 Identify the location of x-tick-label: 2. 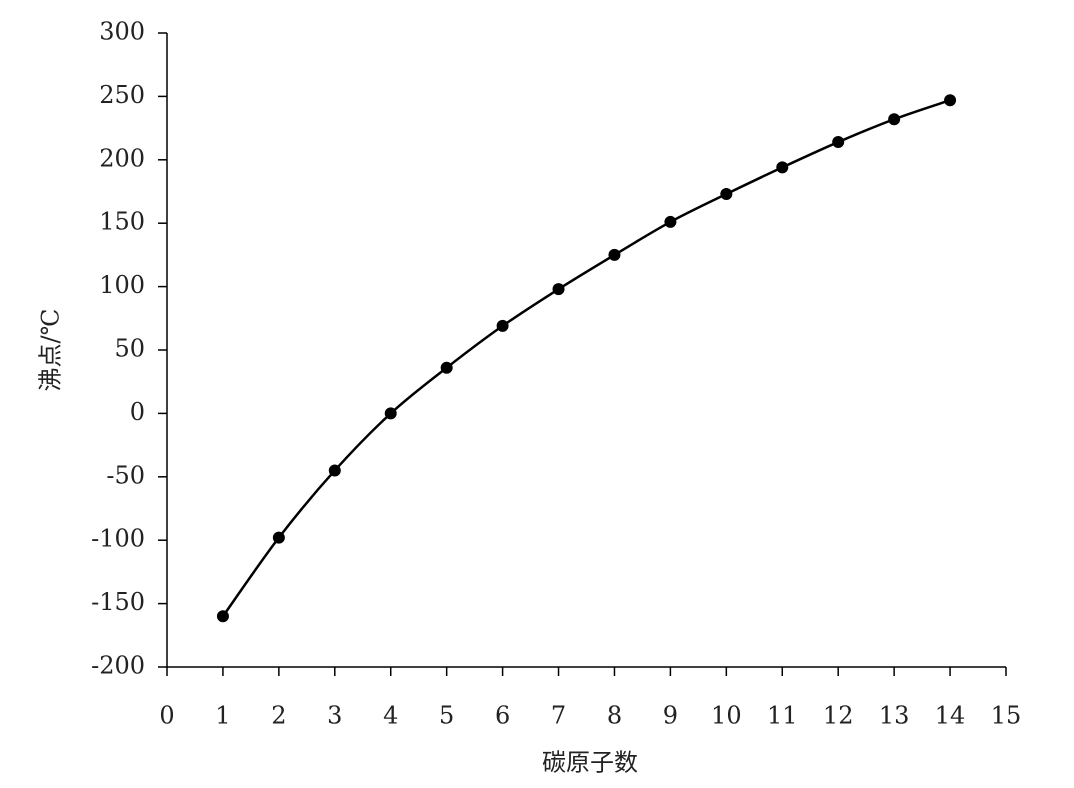
(278, 716).